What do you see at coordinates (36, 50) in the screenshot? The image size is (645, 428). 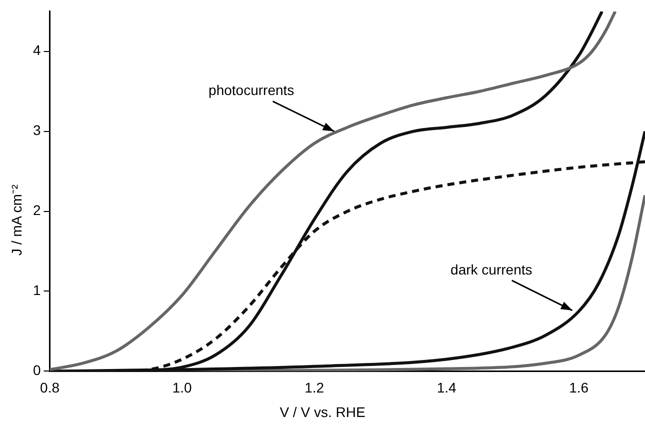 I see `y-tick-label: 4` at bounding box center [36, 50].